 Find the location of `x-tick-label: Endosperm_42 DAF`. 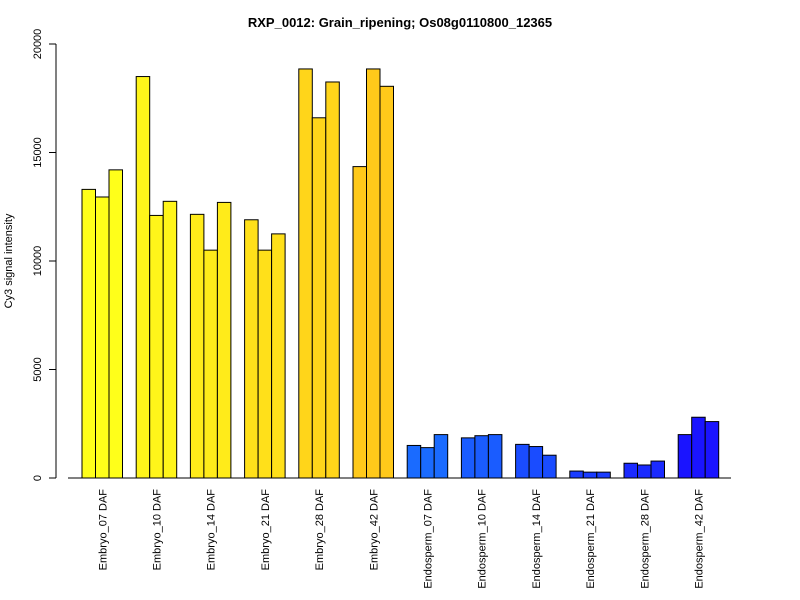

x-tick-label: Endosperm_42 DAF is located at coordinates (699, 539).